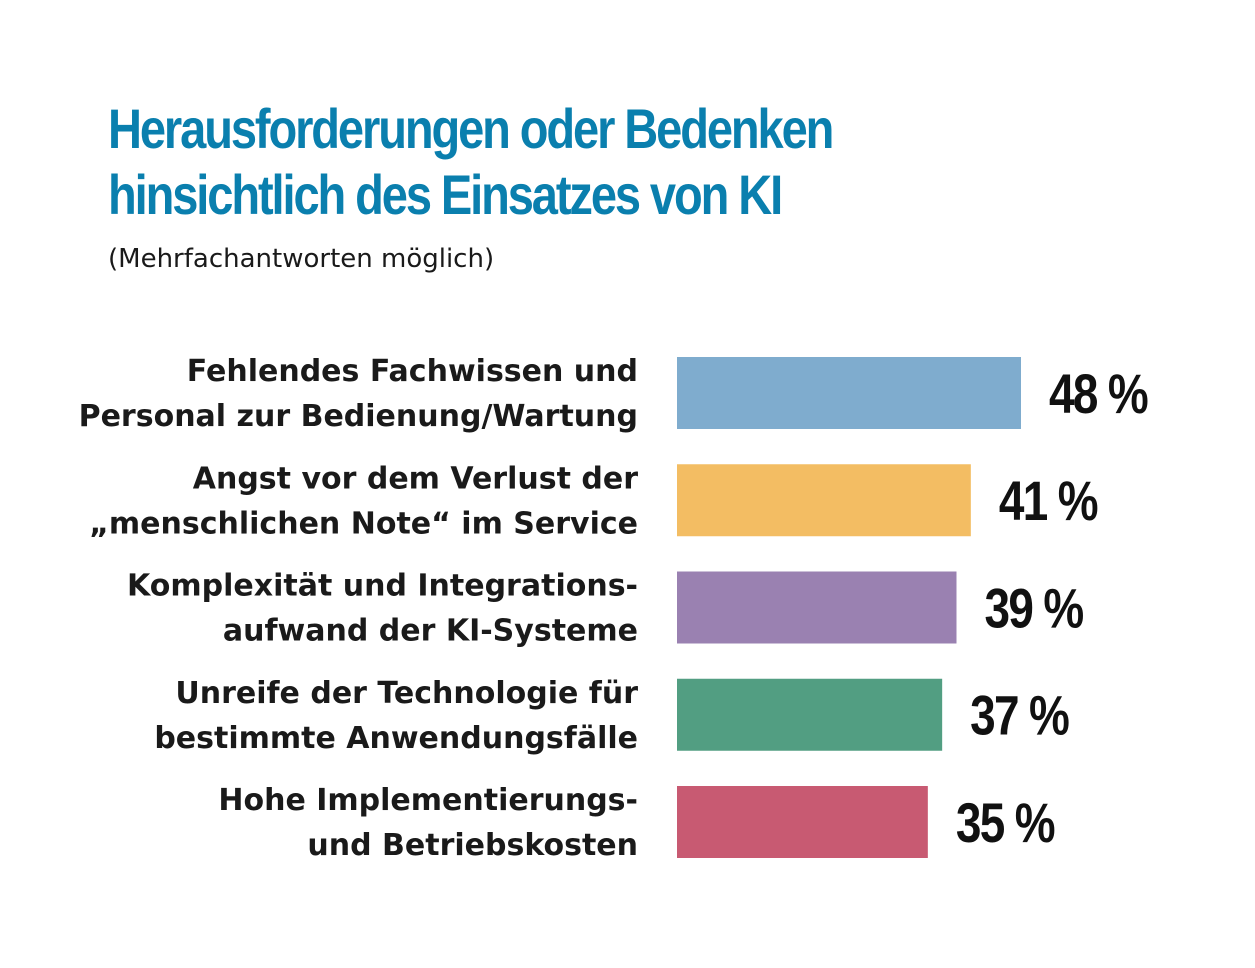 Image resolution: width=1255 pixels, height=968 pixels. Describe the element at coordinates (1048, 501) in the screenshot. I see `value-label-2: 41 %` at that location.